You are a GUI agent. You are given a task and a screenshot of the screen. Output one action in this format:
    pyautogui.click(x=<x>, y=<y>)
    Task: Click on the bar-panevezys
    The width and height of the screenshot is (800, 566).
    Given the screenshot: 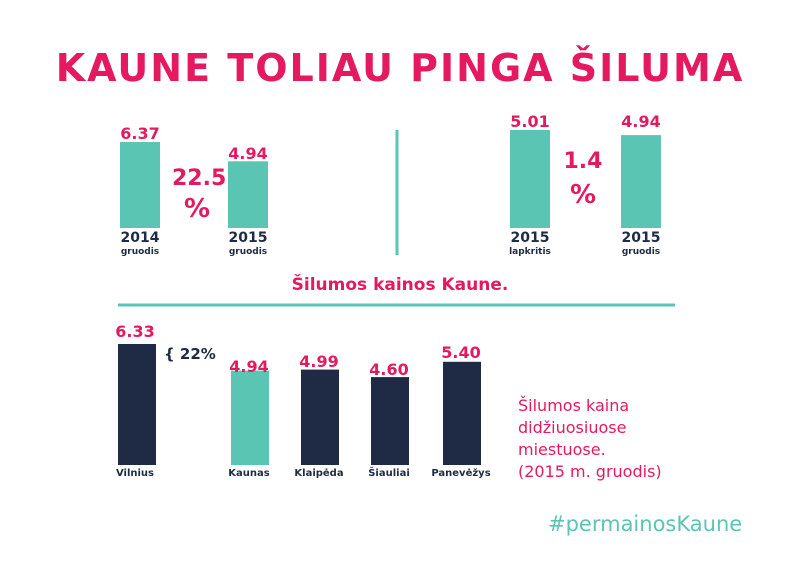 What is the action you would take?
    pyautogui.click(x=462, y=413)
    